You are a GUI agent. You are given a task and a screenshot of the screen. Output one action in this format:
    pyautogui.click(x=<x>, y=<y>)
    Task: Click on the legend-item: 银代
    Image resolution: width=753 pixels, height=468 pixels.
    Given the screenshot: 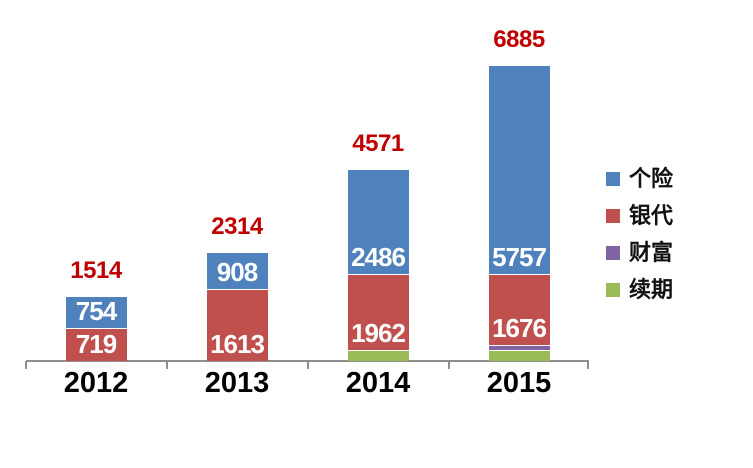 What is the action you would take?
    pyautogui.click(x=639, y=216)
    